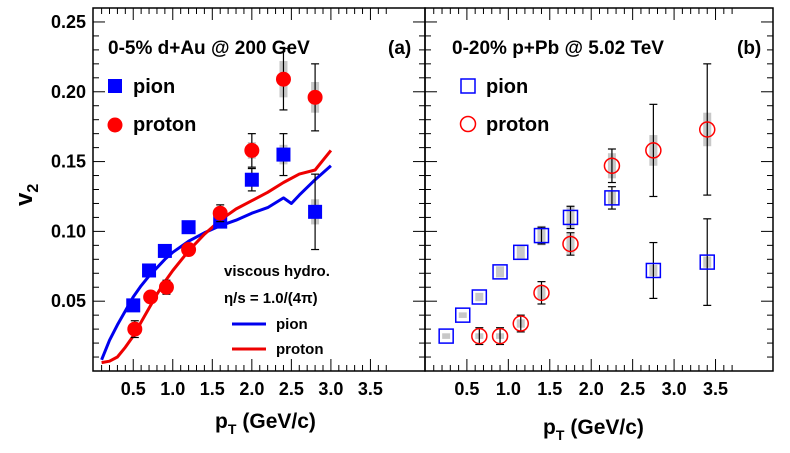 Image resolution: width=790 pixels, height=453 pixels. What do you see at coordinates (209, 48) in the screenshot?
I see `panel-a-title: 0-5% d+Au @ 200 GeV` at bounding box center [209, 48].